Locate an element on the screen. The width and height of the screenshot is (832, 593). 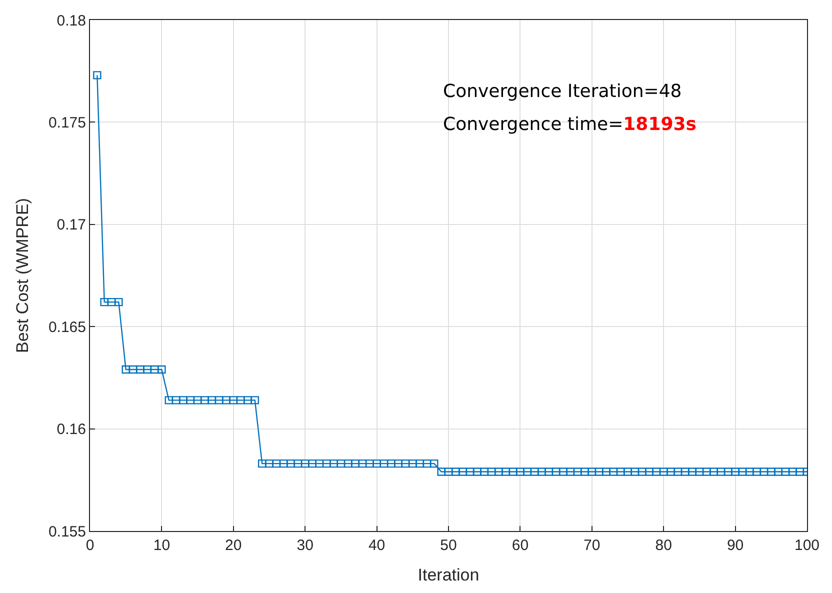
annotation: Convergence Iteration=48 is located at coordinates (562, 91).